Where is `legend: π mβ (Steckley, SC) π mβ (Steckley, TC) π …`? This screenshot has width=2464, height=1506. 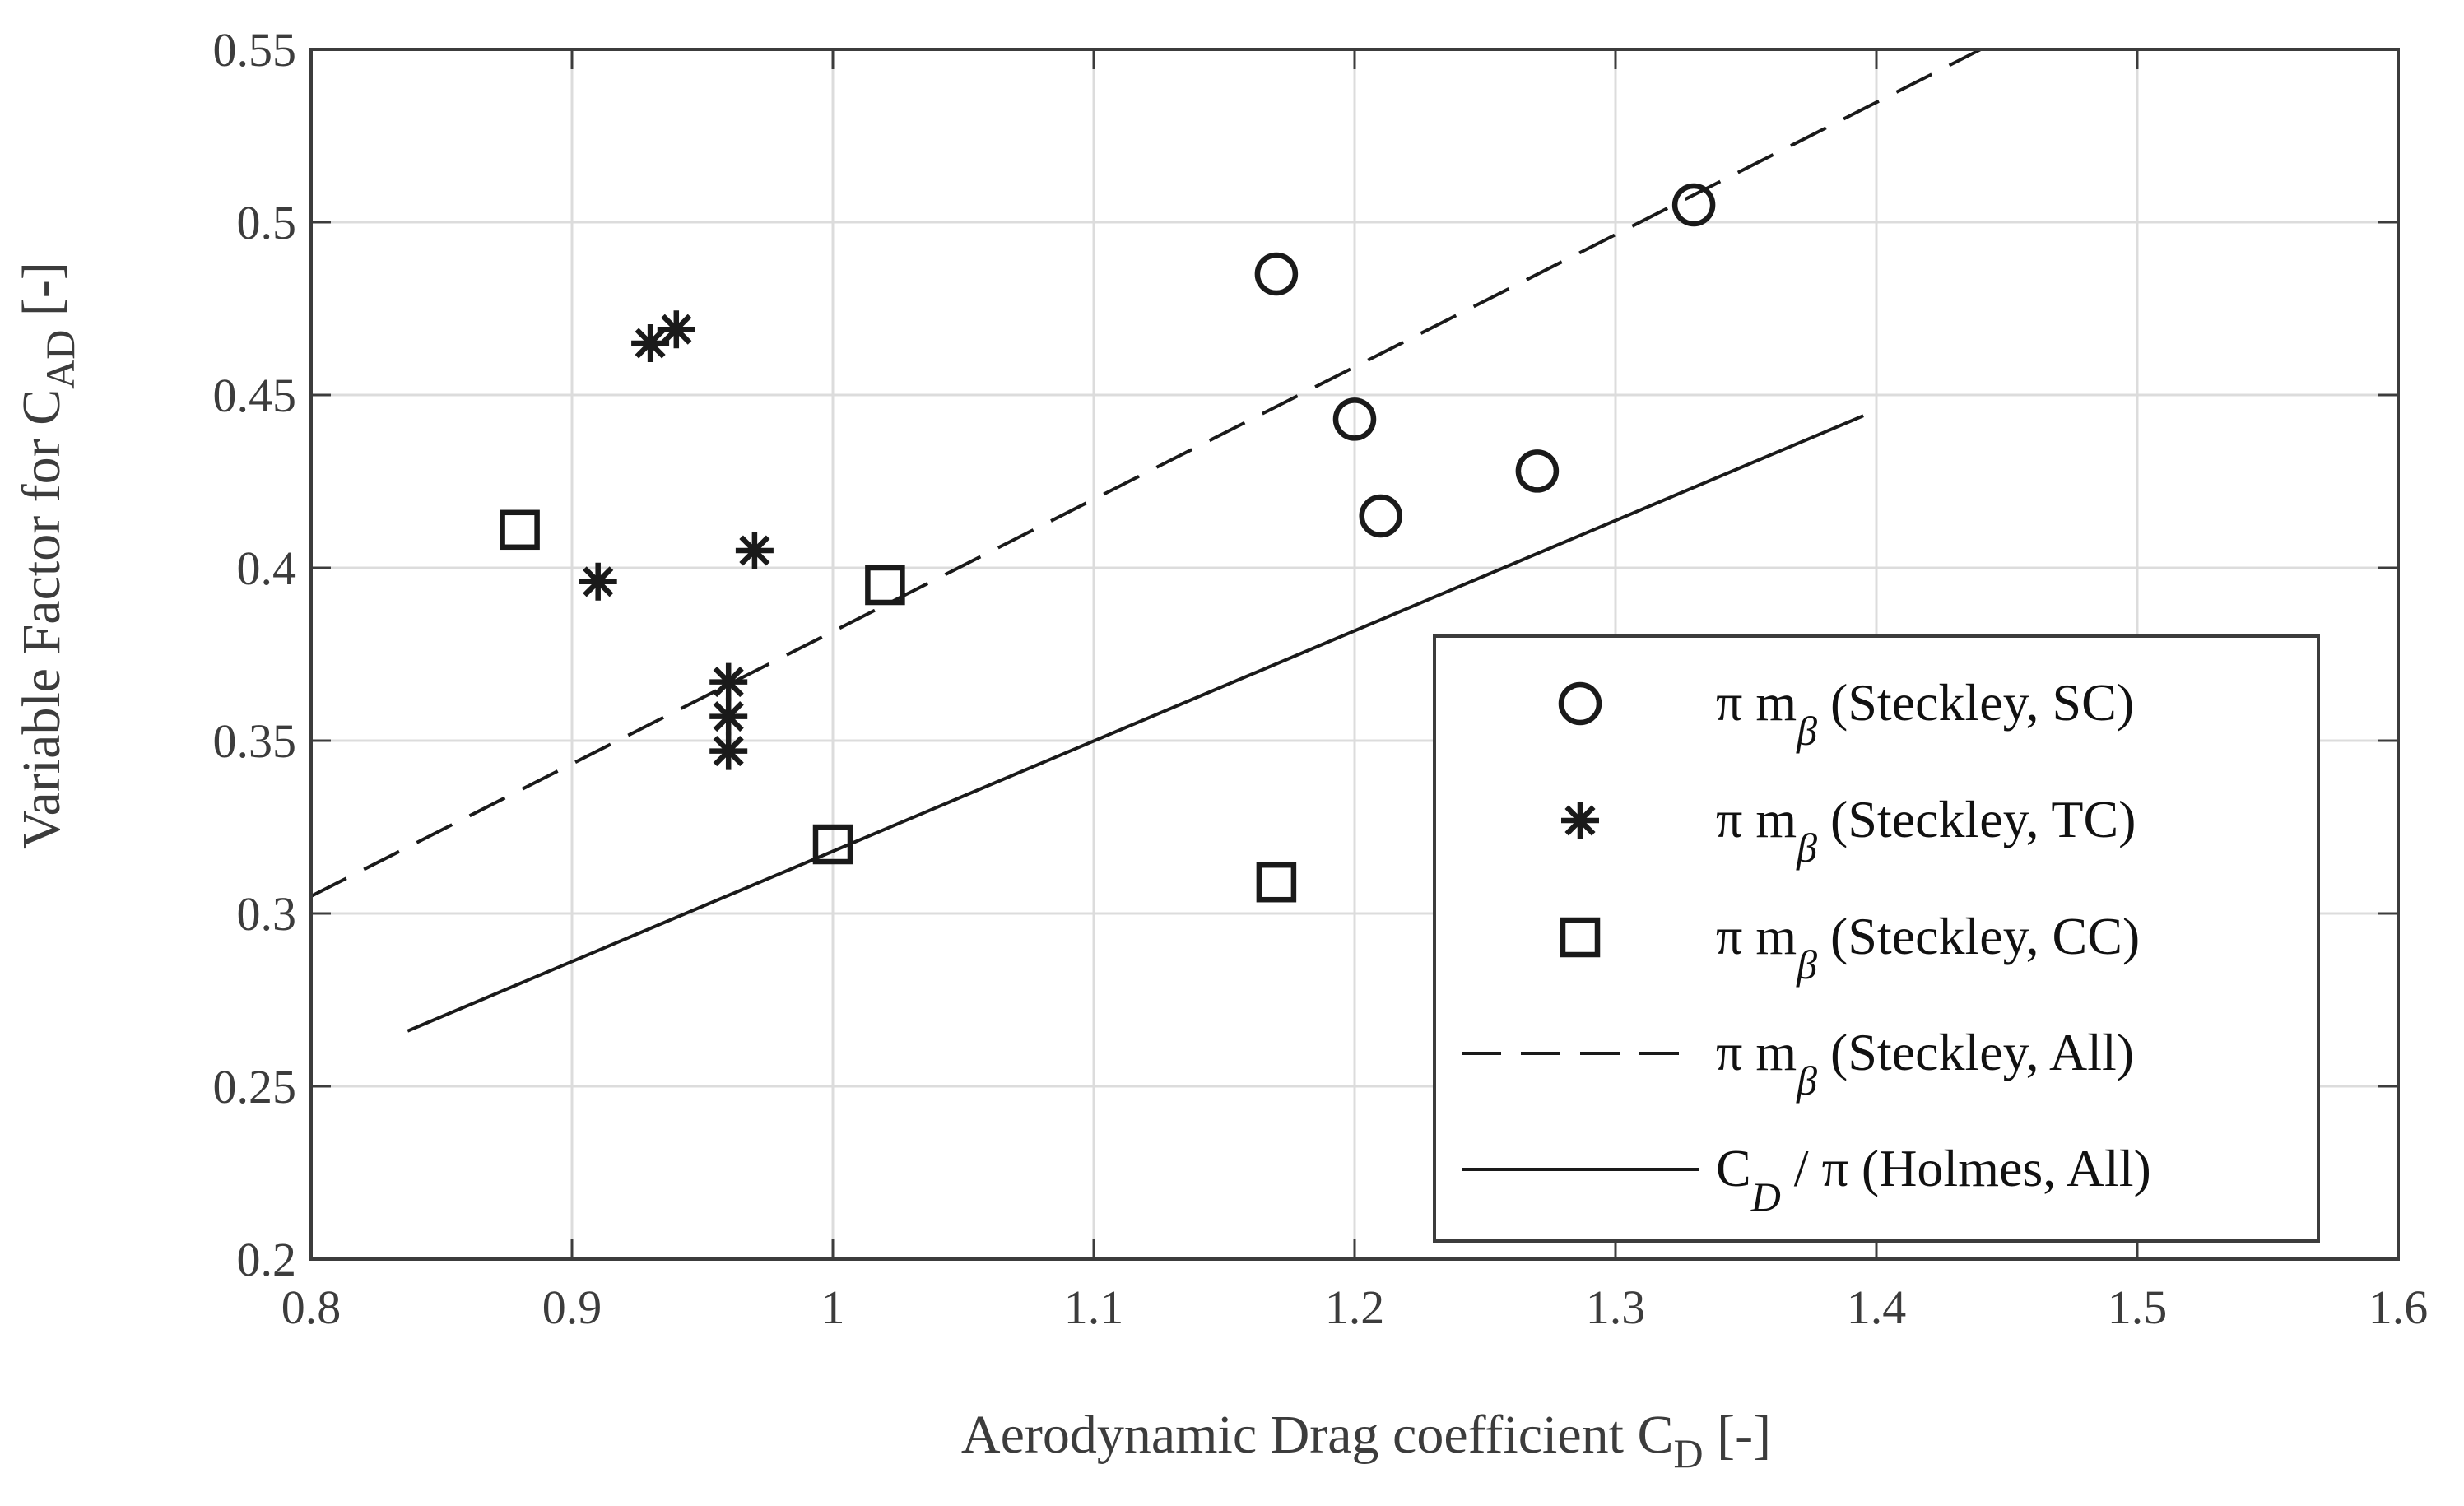 legend: π mβ (Steckley, SC) π mβ (Steckley, TC) π … is located at coordinates (1876, 938).